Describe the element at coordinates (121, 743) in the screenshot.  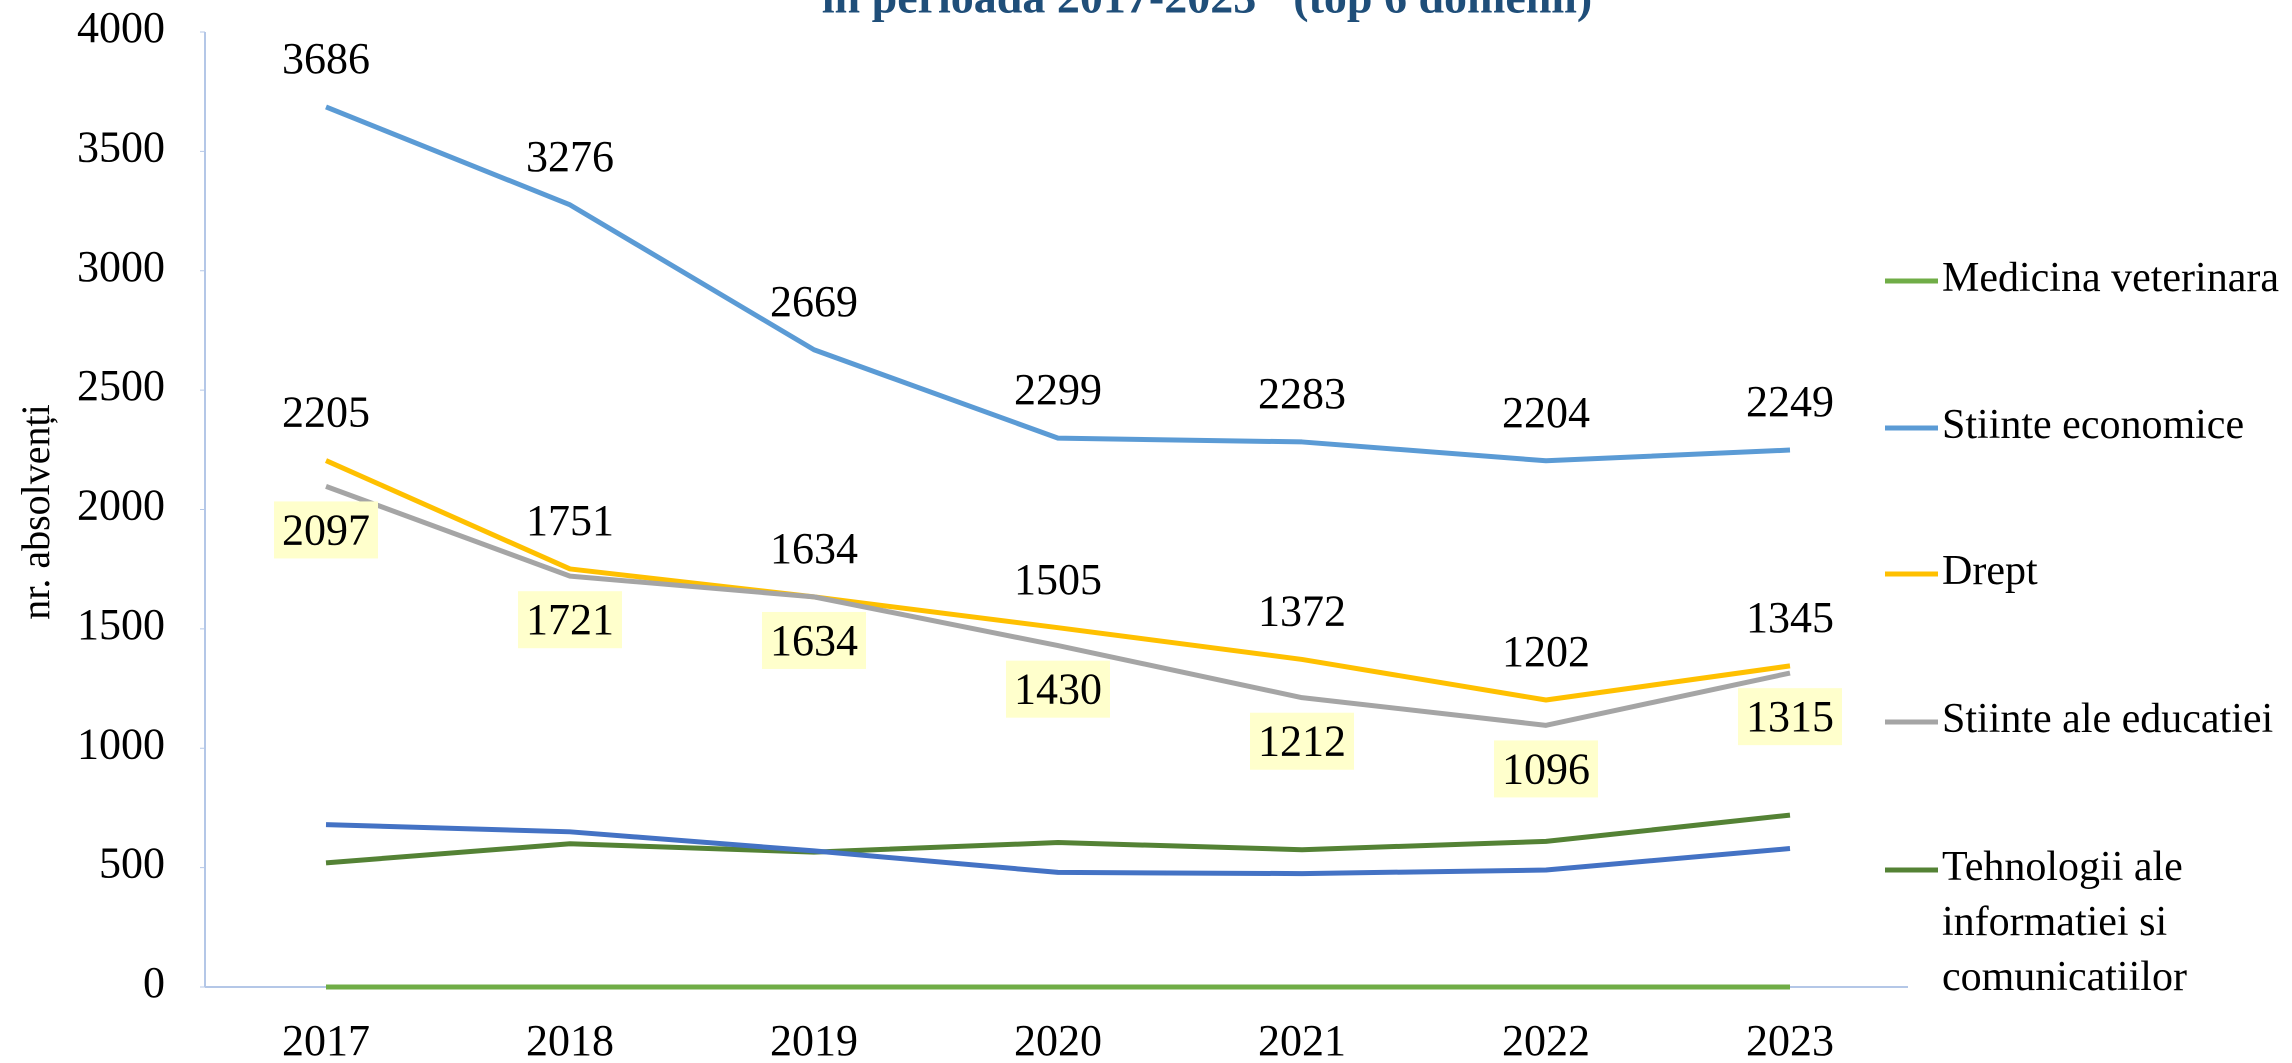
I see `y-tick-label: 1000` at that location.